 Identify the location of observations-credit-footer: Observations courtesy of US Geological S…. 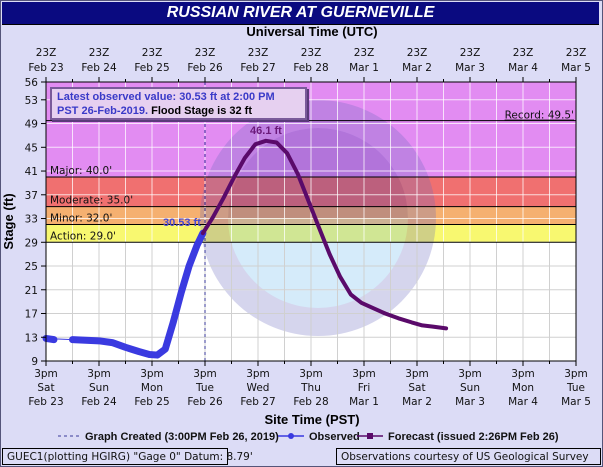
(468, 456).